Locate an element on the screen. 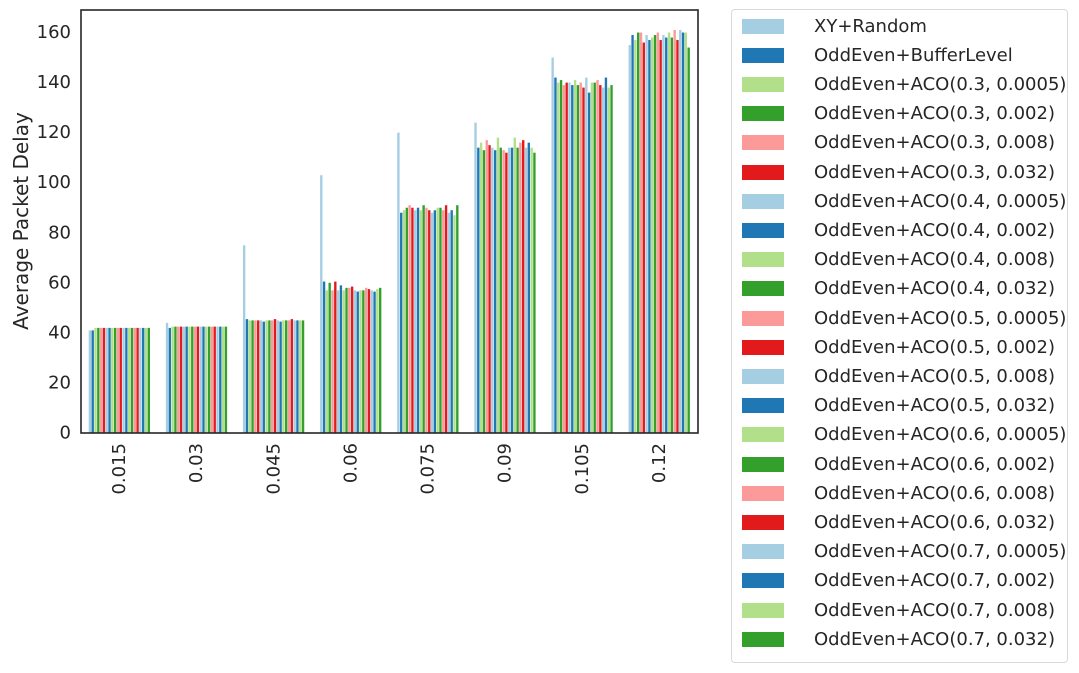  legend-item: OddEven+ACO(0.6, 0.002) is located at coordinates (898, 464).